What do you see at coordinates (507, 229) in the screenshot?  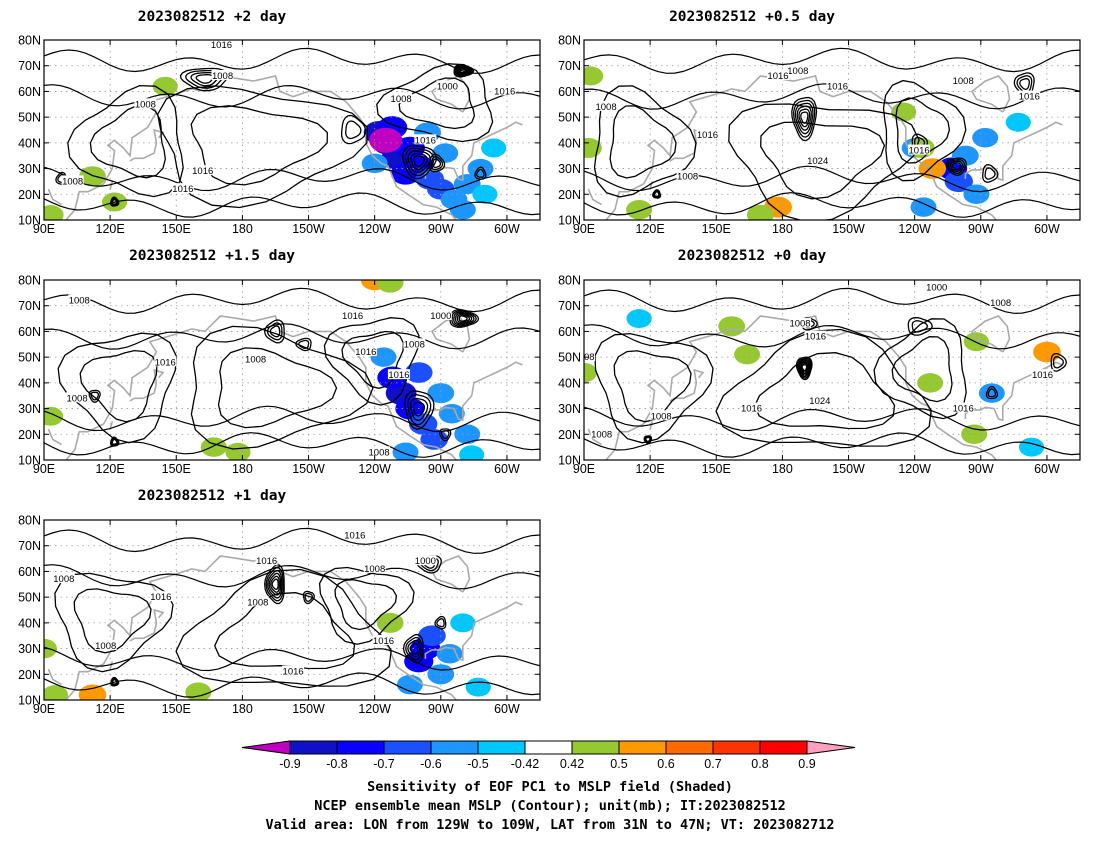 I see `x-tick-label: 60W` at bounding box center [507, 229].